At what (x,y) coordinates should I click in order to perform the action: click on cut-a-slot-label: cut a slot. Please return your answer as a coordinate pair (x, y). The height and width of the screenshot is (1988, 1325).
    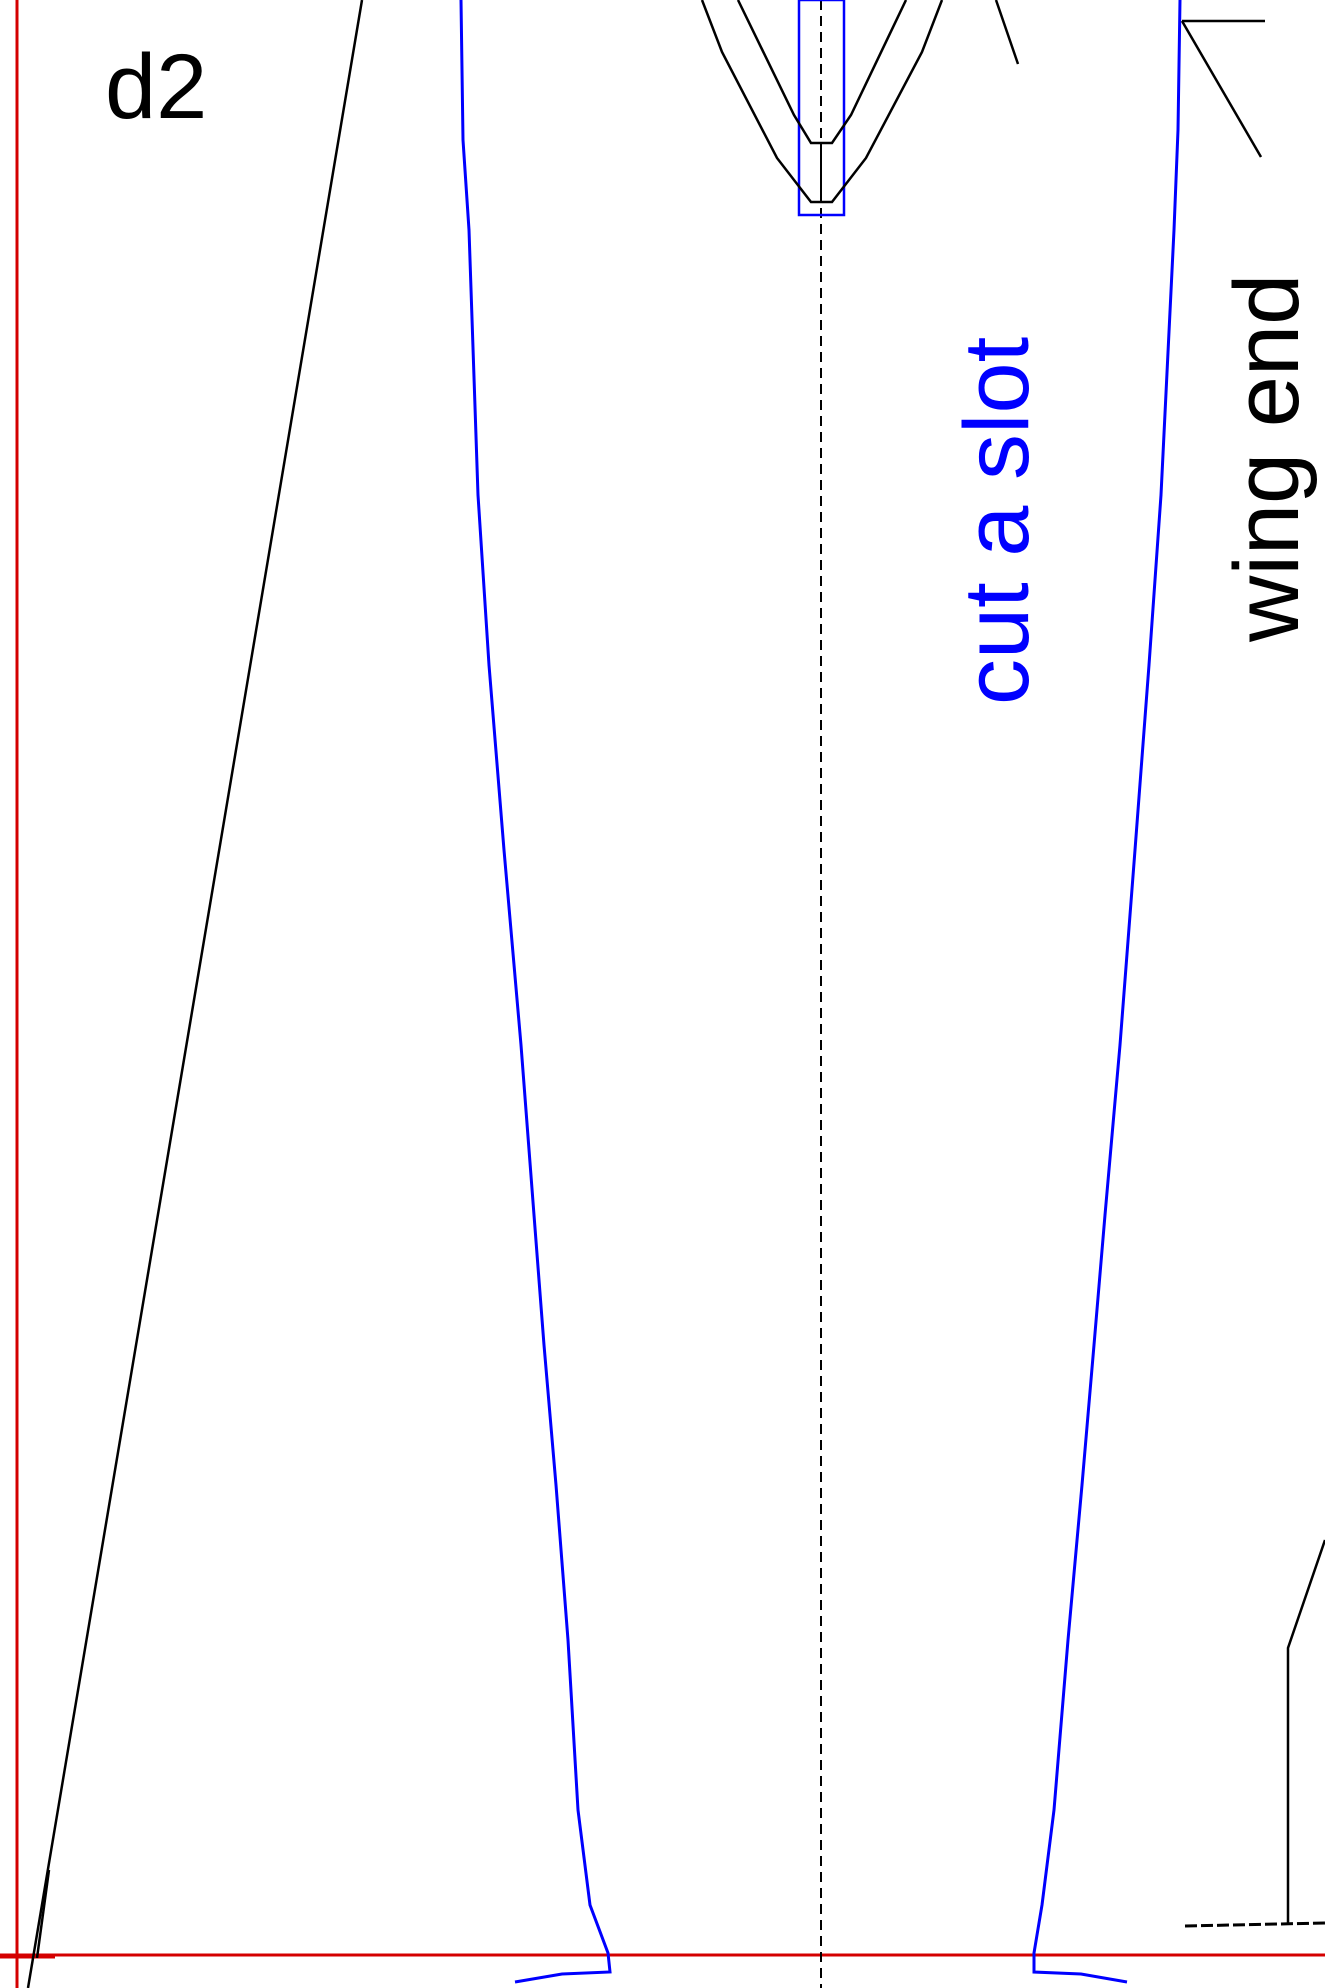
    Looking at the image, I should click on (997, 521).